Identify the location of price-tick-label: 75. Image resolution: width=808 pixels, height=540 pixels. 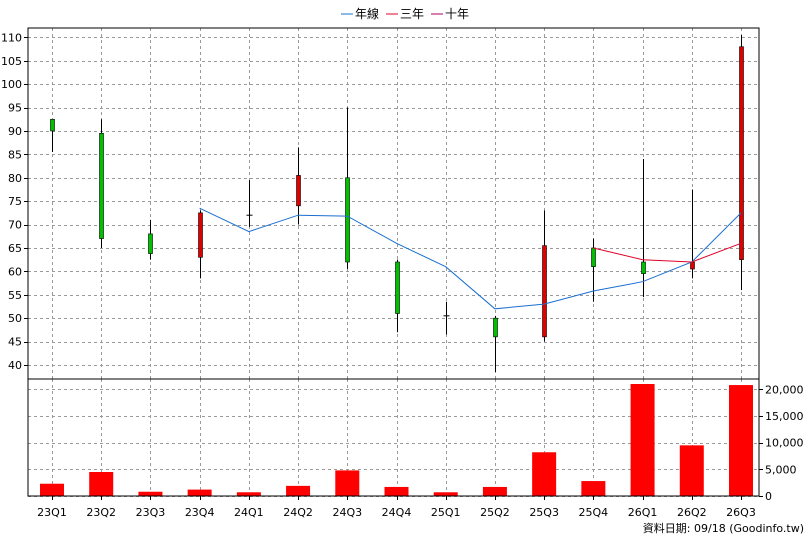
(15, 201).